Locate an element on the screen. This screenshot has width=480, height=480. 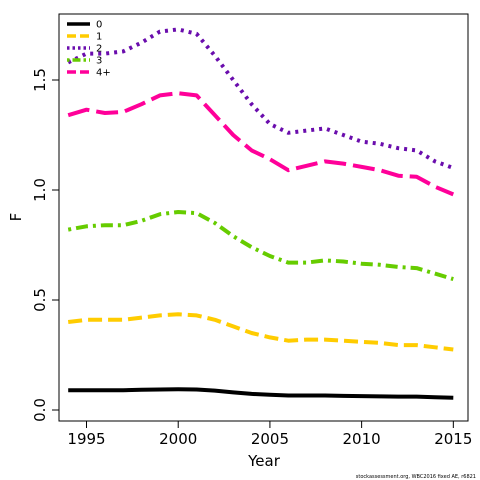
legend-label: 0 is located at coordinates (99, 25).